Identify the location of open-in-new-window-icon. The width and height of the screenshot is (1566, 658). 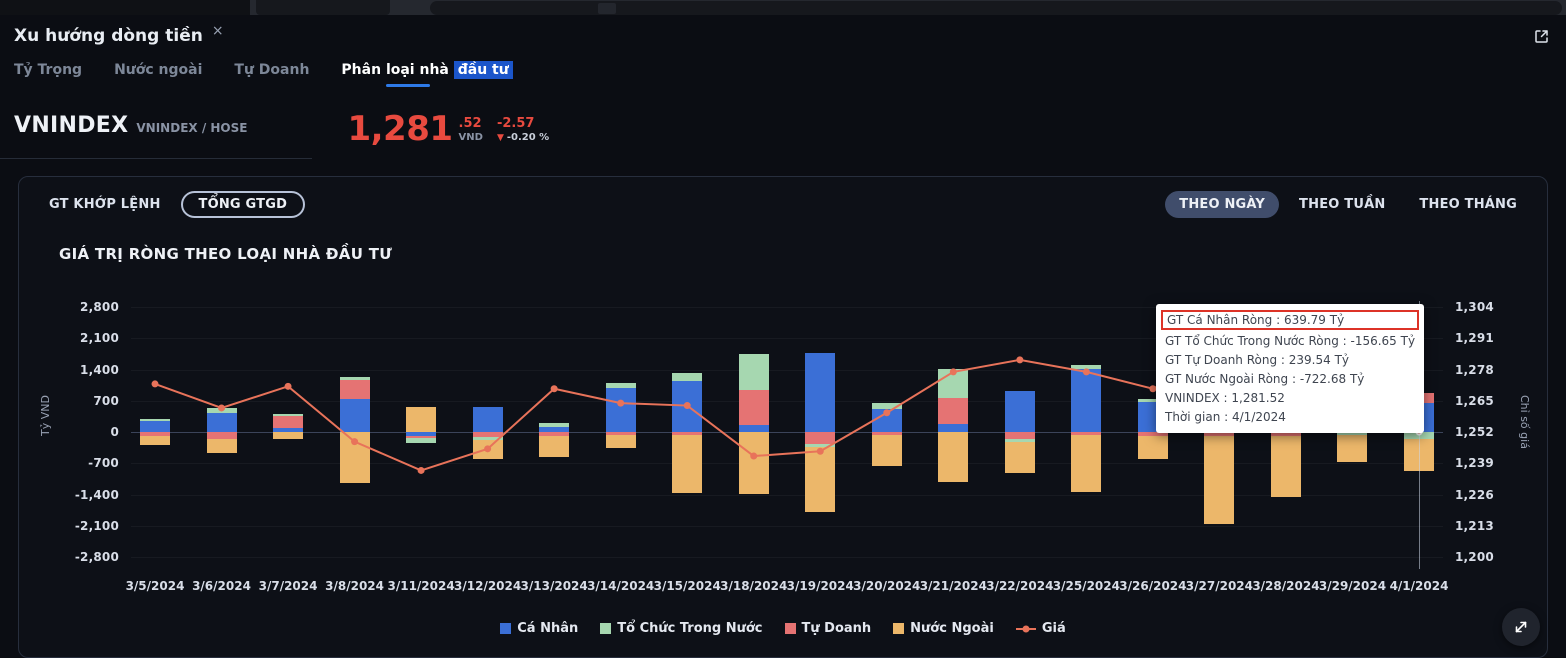
(1541, 38).